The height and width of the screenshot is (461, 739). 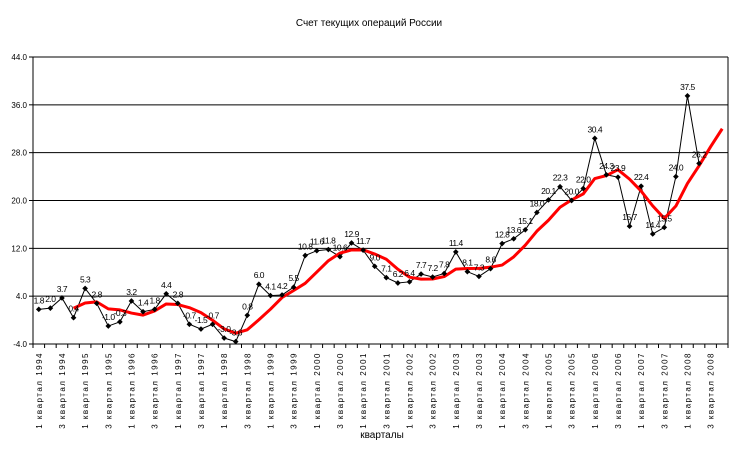 What do you see at coordinates (548, 191) in the screenshot?
I see `data-label: 20.1` at bounding box center [548, 191].